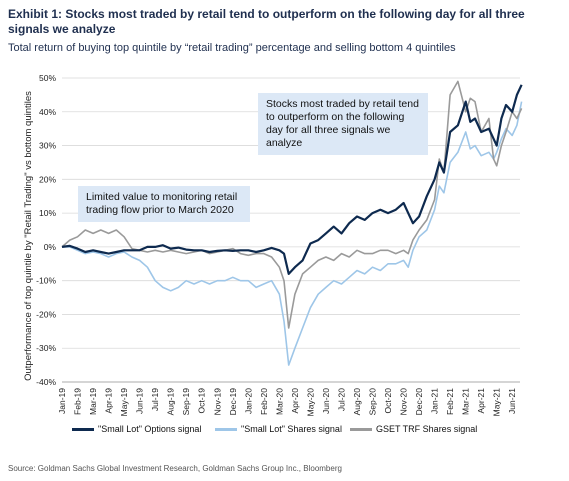 This screenshot has width=569, height=481. What do you see at coordinates (50, 247) in the screenshot?
I see `y-tick-label: 0%` at bounding box center [50, 247].